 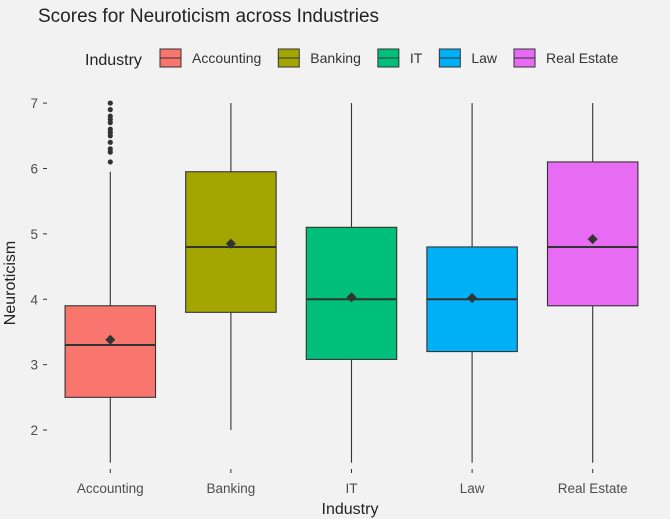 I want to click on x-tick-label-accounting: Accounting, so click(x=110, y=488).